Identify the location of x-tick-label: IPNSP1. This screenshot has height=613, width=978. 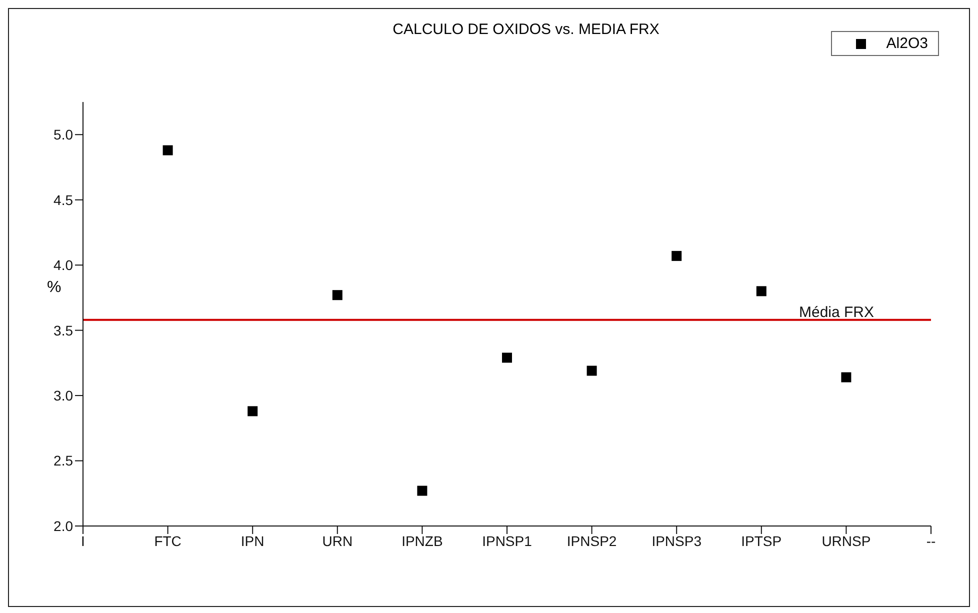
(507, 540).